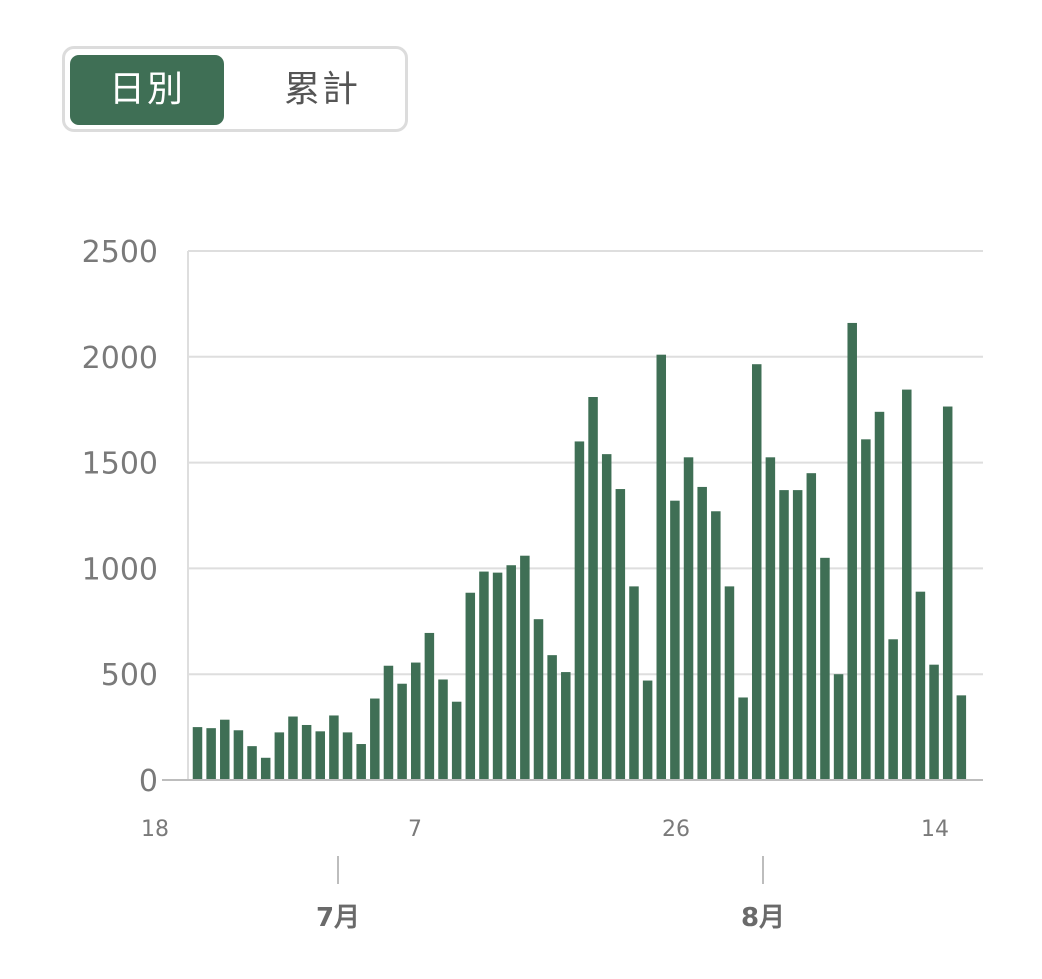 The height and width of the screenshot is (979, 1042). Describe the element at coordinates (763, 918) in the screenshot. I see `month-label: 8月` at that location.